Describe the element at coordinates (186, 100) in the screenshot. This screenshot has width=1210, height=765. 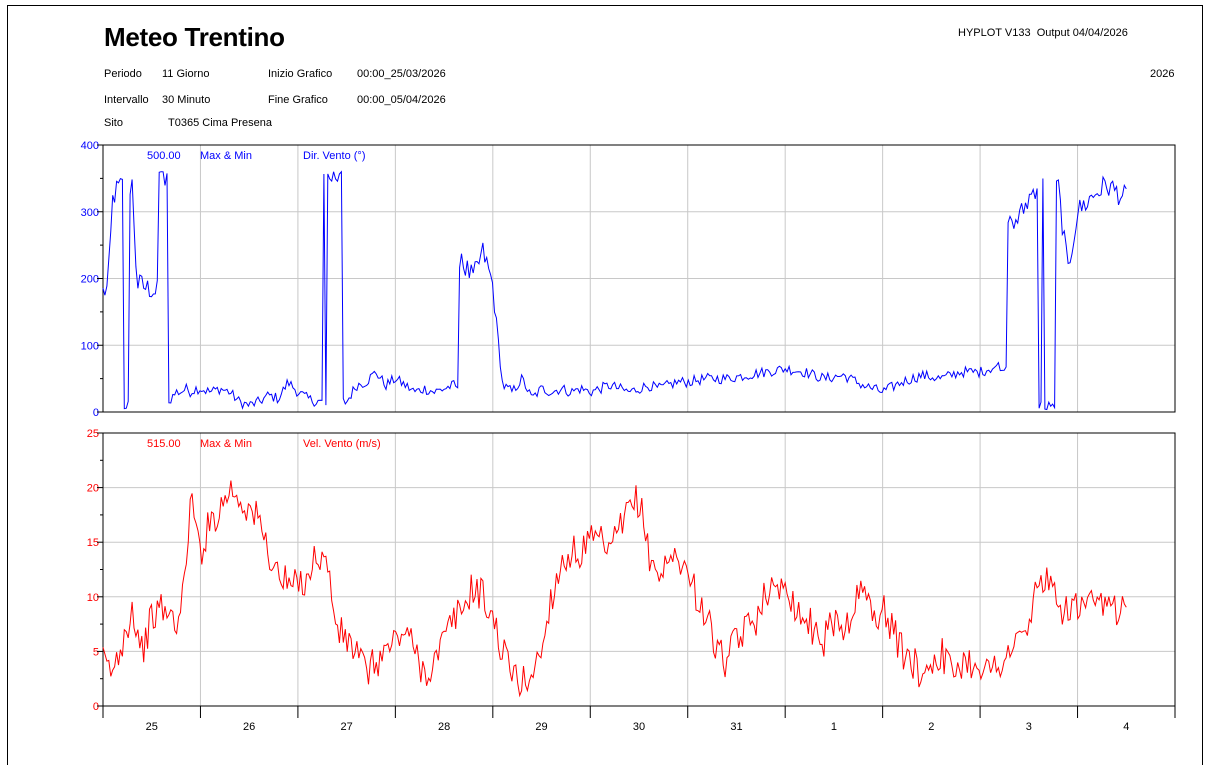
I see `intervallo-value: 30 Minuto` at that location.